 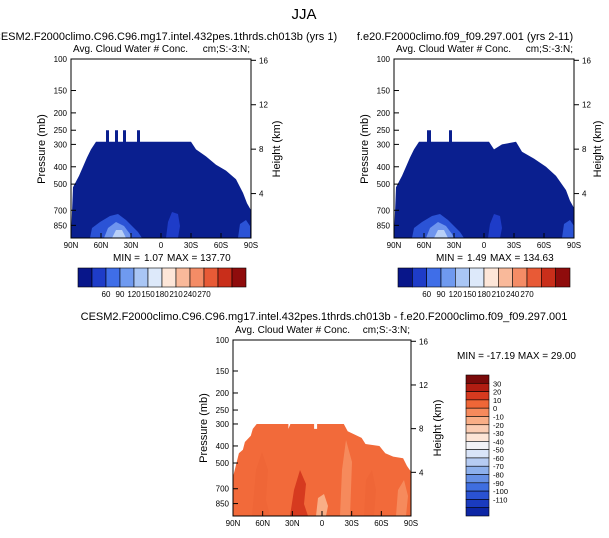 I want to click on figure-title: JJA, so click(x=303, y=14).